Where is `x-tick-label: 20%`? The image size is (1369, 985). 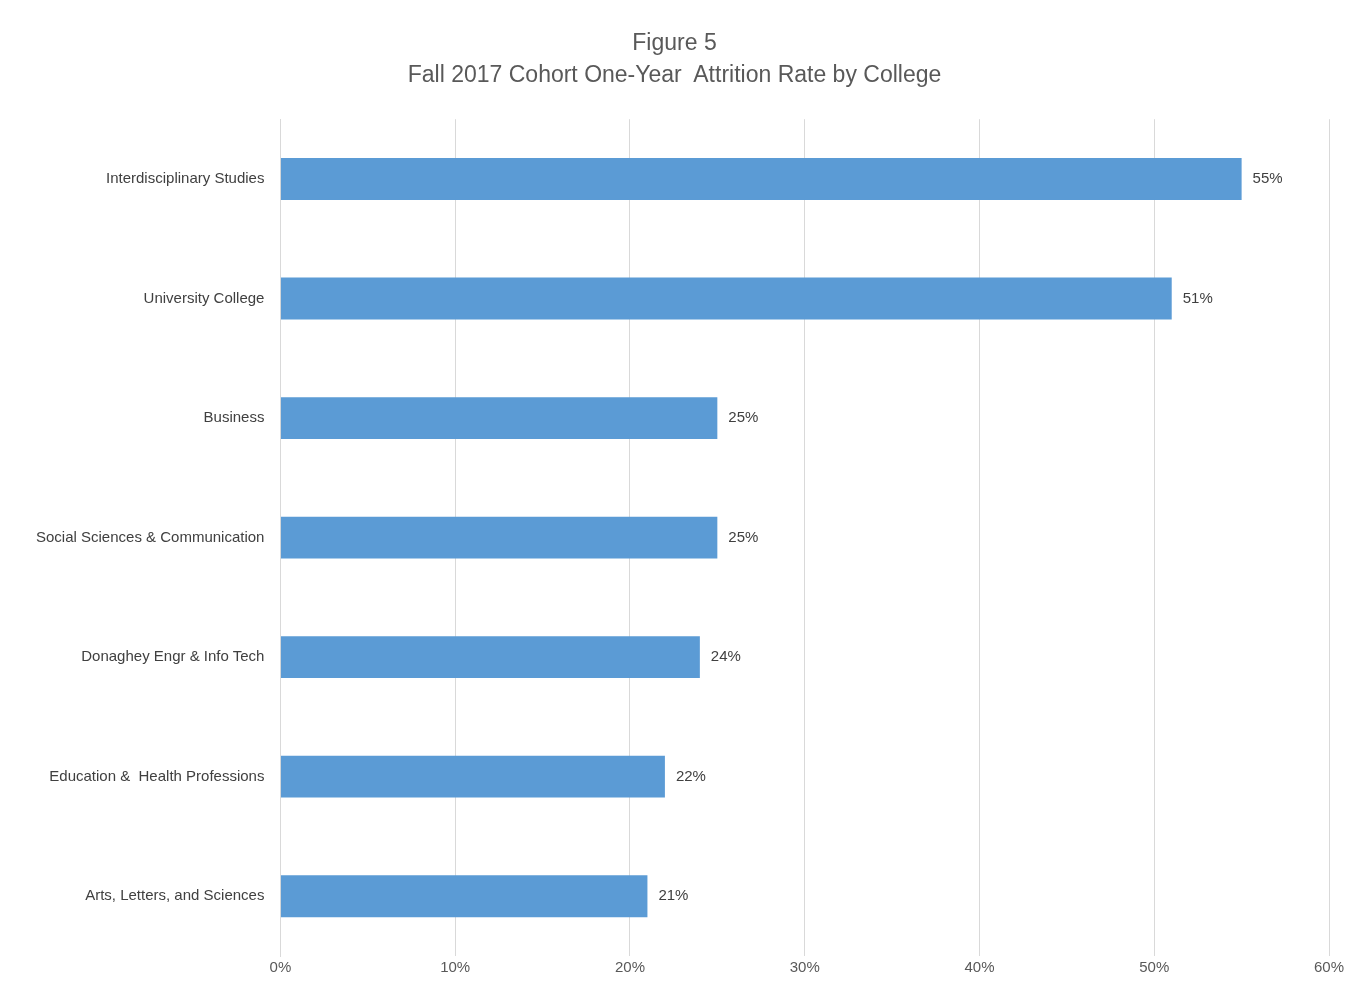
x-tick-label: 20% is located at coordinates (629, 967).